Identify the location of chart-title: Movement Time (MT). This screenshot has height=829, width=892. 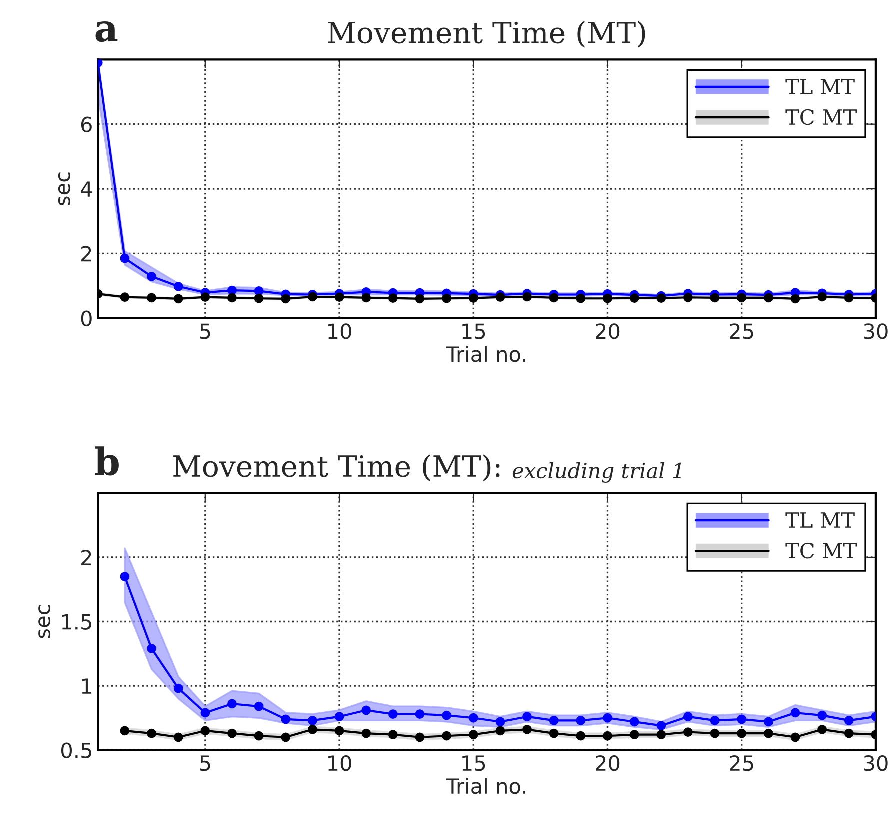
(487, 34).